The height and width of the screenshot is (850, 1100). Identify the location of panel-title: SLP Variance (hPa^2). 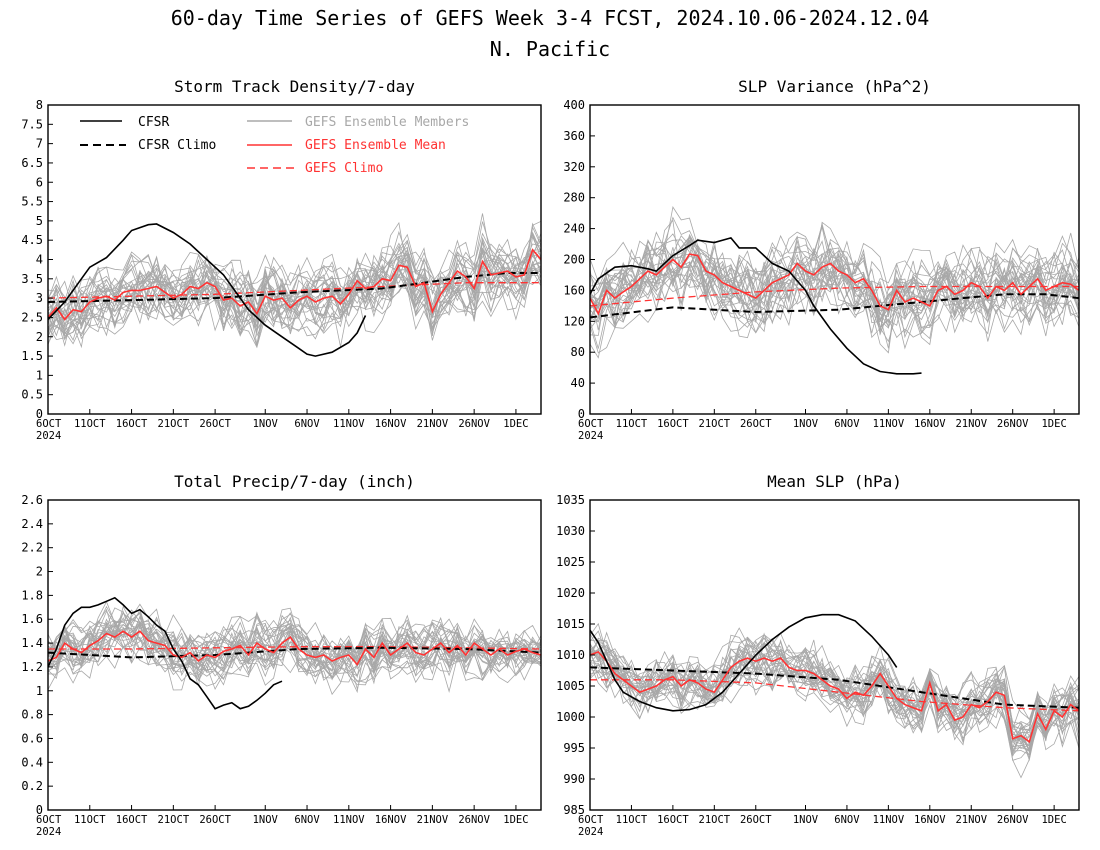
(834, 86).